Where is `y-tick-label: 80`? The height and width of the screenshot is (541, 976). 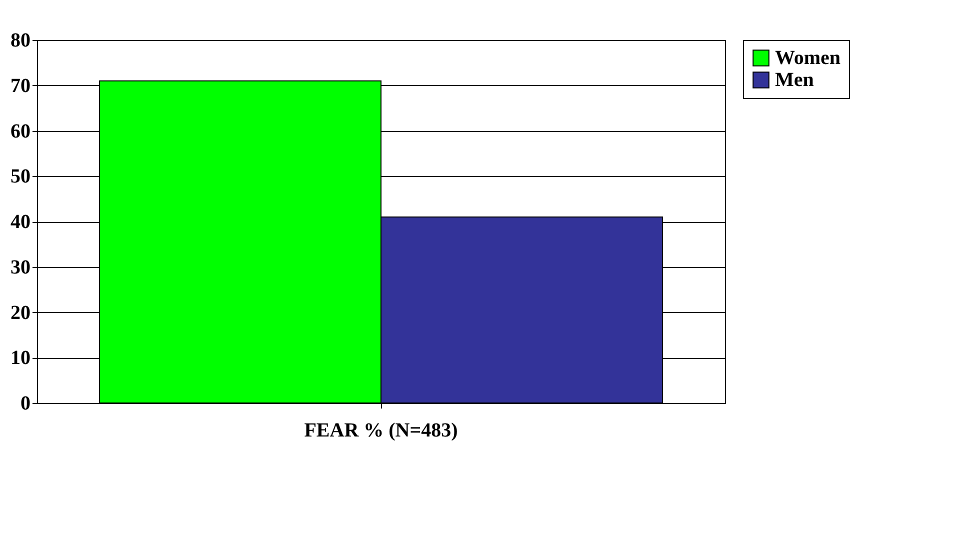 y-tick-label: 80 is located at coordinates (20, 41).